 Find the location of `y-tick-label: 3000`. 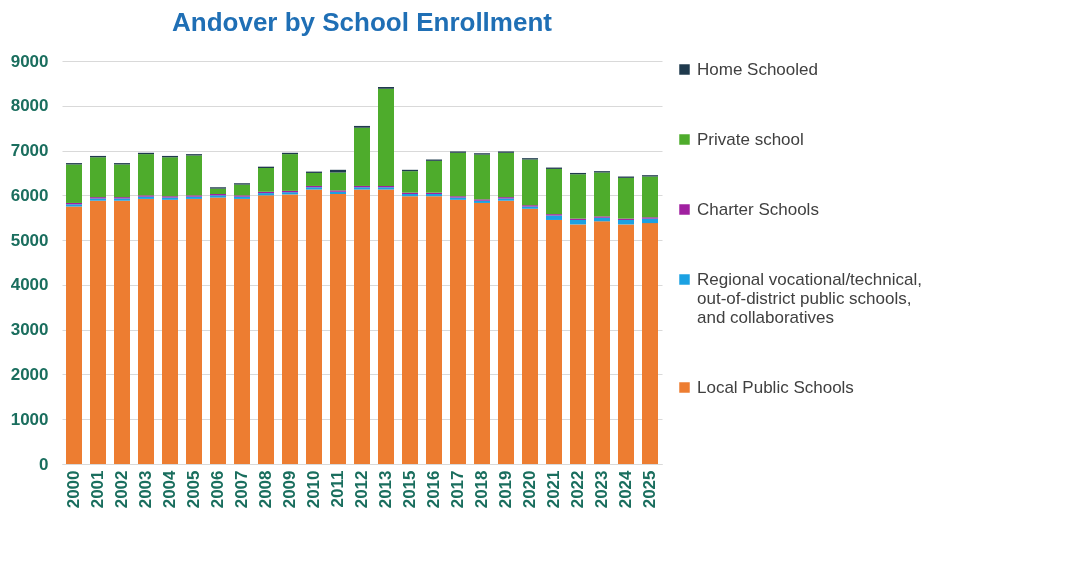

y-tick-label: 3000 is located at coordinates (29, 330).